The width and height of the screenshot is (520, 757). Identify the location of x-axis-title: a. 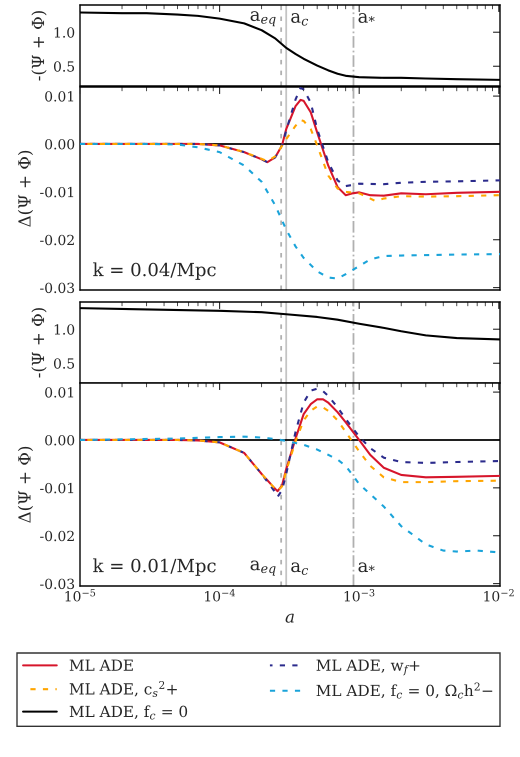
(290, 618).